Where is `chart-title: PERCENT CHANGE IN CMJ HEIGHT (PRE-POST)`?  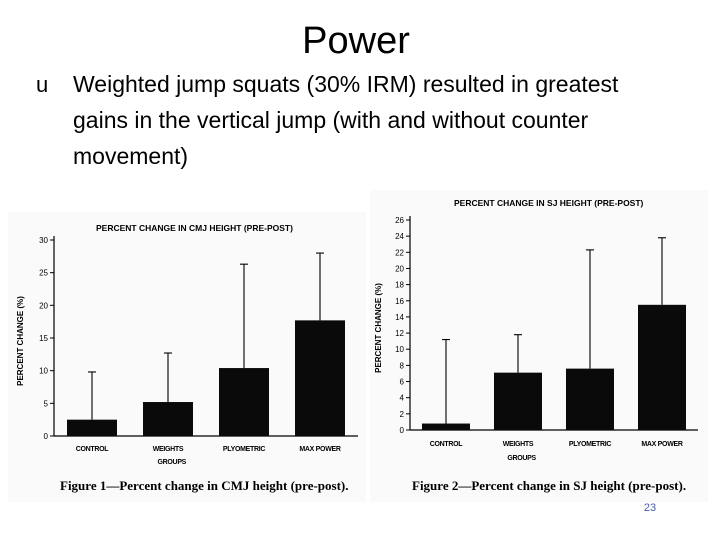 chart-title: PERCENT CHANGE IN CMJ HEIGHT (PRE-POST) is located at coordinates (194, 228).